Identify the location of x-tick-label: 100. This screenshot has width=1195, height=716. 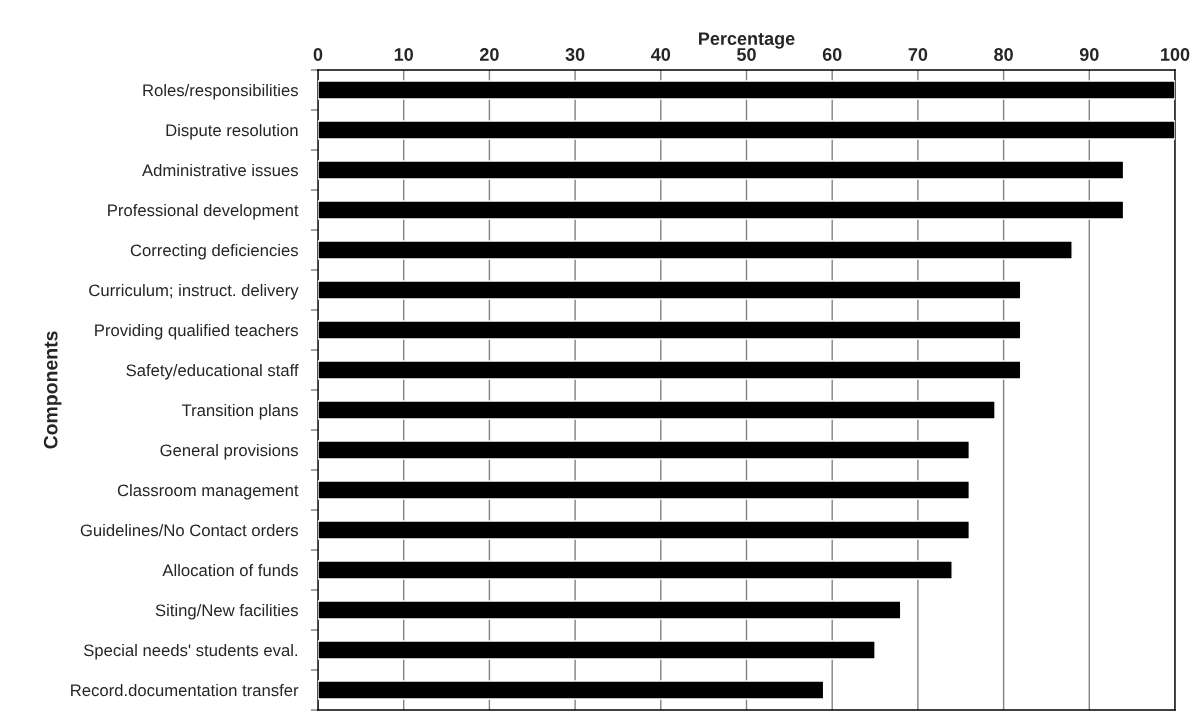
(1175, 54).